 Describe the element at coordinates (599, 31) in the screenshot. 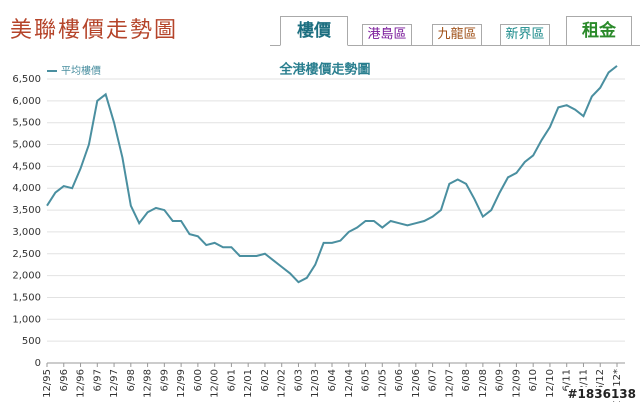

I see `tab: 租金` at that location.